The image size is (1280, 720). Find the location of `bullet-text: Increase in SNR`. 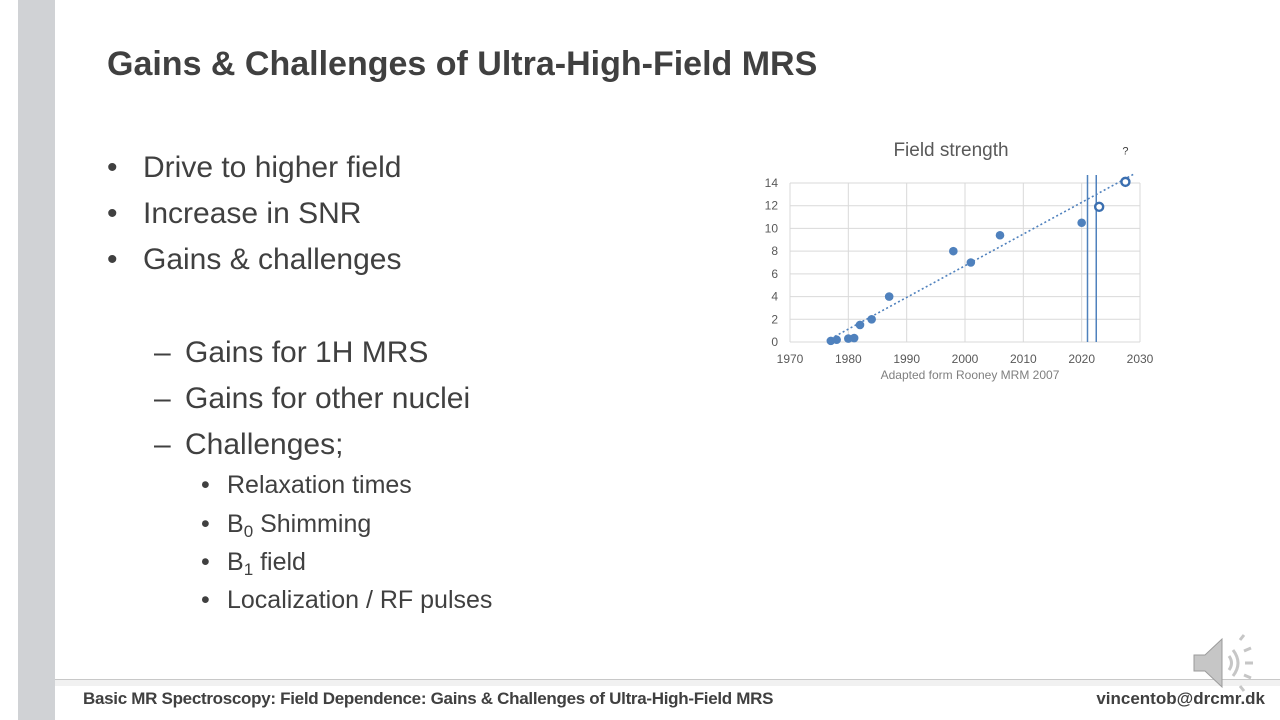

bullet-text: Increase in SNR is located at coordinates (252, 213).